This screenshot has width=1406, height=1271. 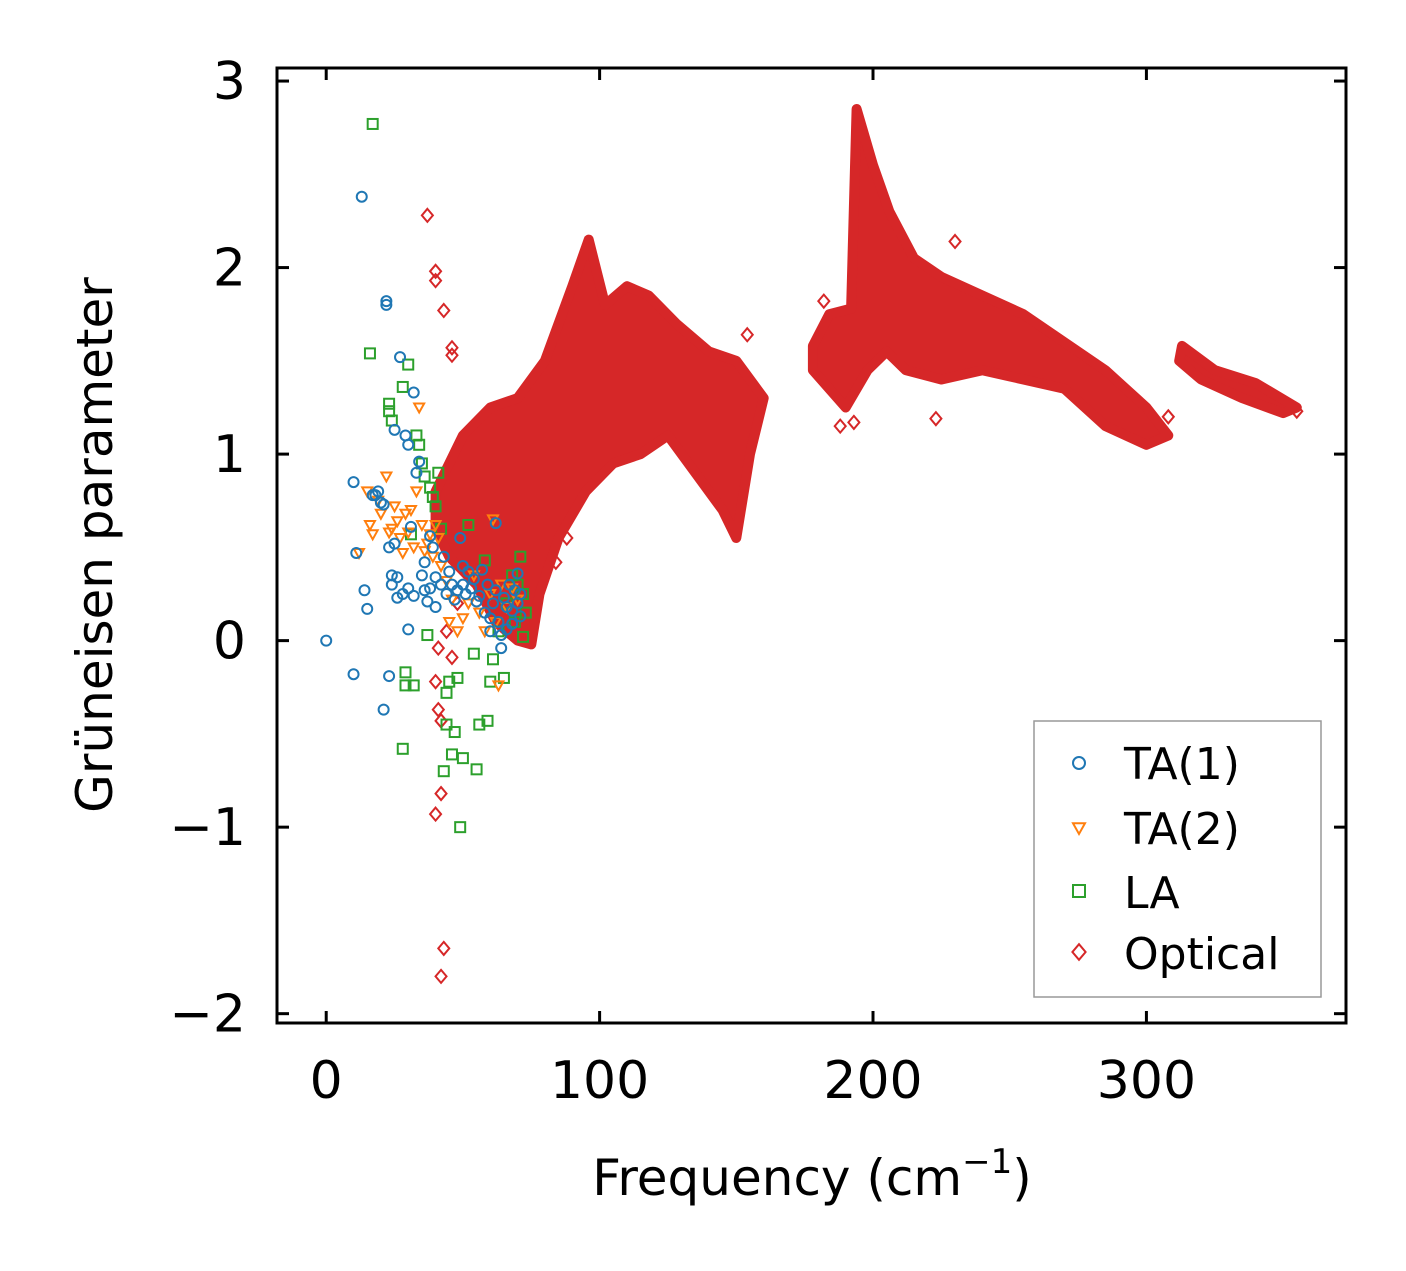 What do you see at coordinates (229, 269) in the screenshot?
I see `y-tick-label: 2` at bounding box center [229, 269].